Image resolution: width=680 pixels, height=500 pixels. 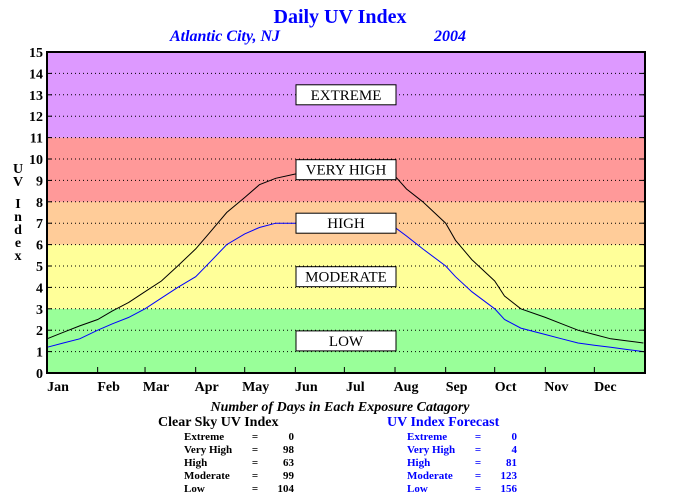 What do you see at coordinates (39, 353) in the screenshot?
I see `y-tick-label: 1` at bounding box center [39, 353].